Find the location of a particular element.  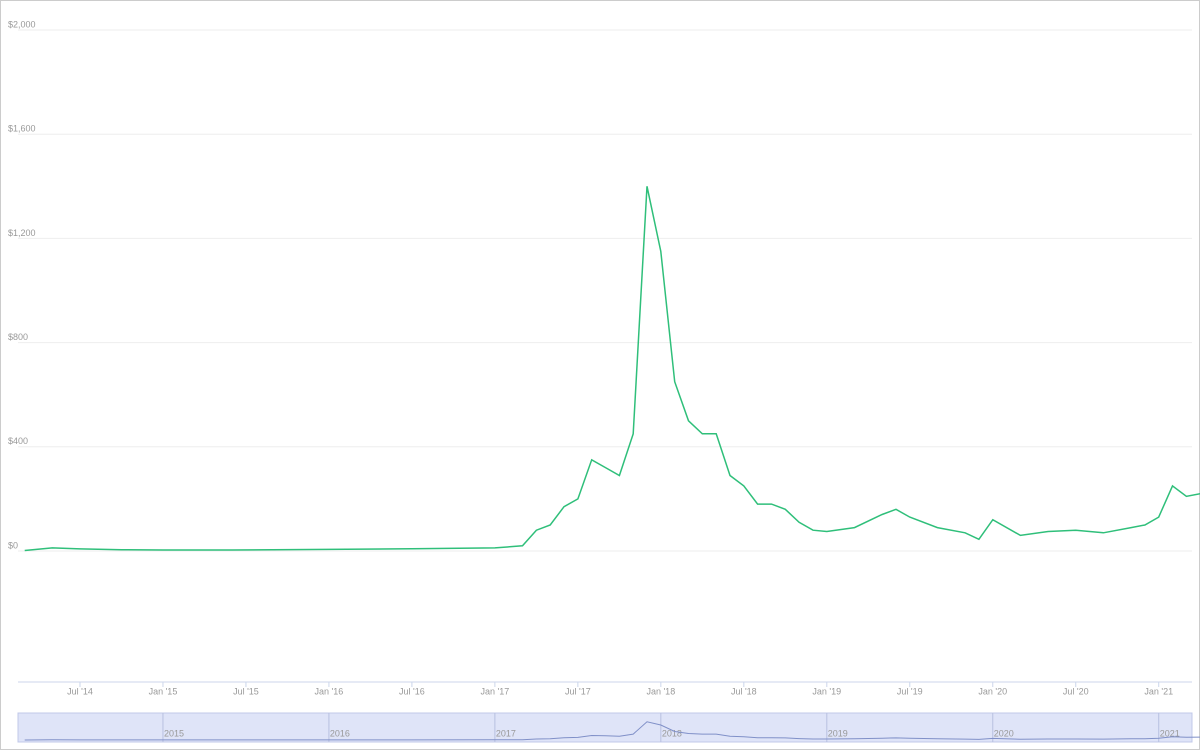

x-tick-label: Jul '18 is located at coordinates (744, 691).